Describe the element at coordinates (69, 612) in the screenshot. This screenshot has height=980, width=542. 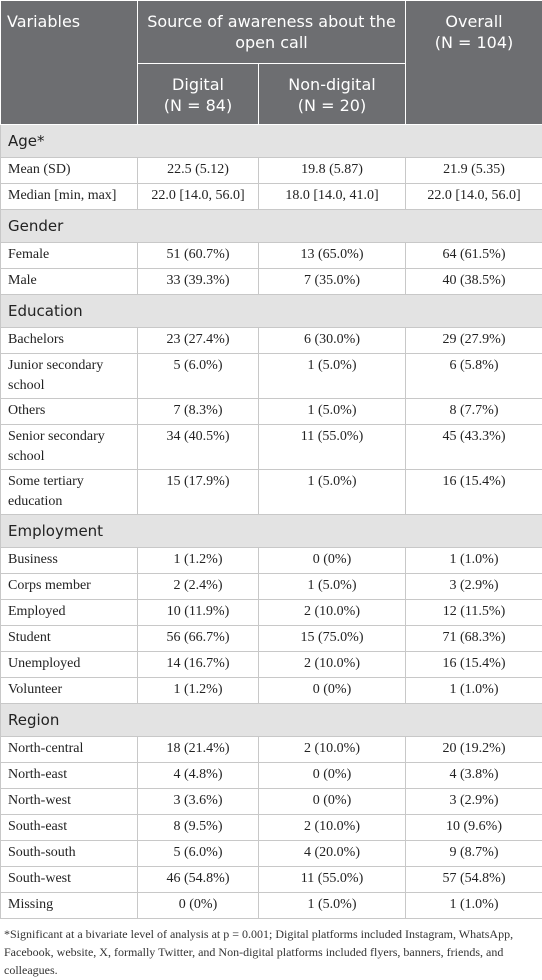
I see `row-label: Employed` at that location.